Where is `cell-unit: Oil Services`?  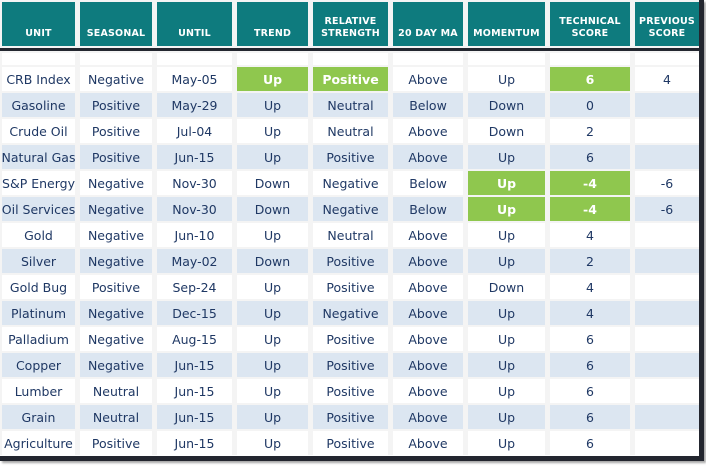 cell-unit: Oil Services is located at coordinates (38, 209).